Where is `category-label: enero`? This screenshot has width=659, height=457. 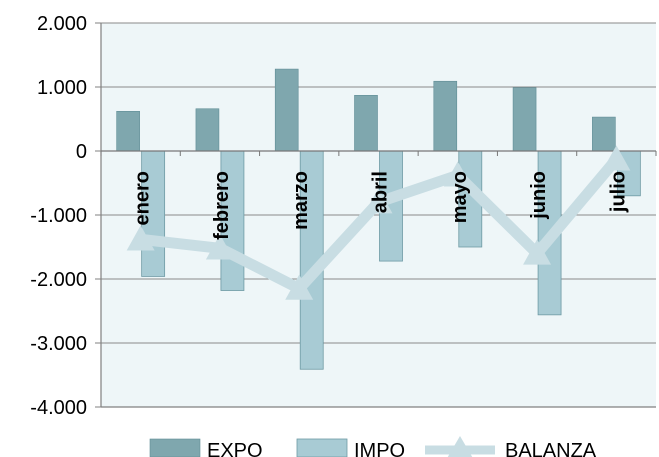
category-label: enero is located at coordinates (143, 198).